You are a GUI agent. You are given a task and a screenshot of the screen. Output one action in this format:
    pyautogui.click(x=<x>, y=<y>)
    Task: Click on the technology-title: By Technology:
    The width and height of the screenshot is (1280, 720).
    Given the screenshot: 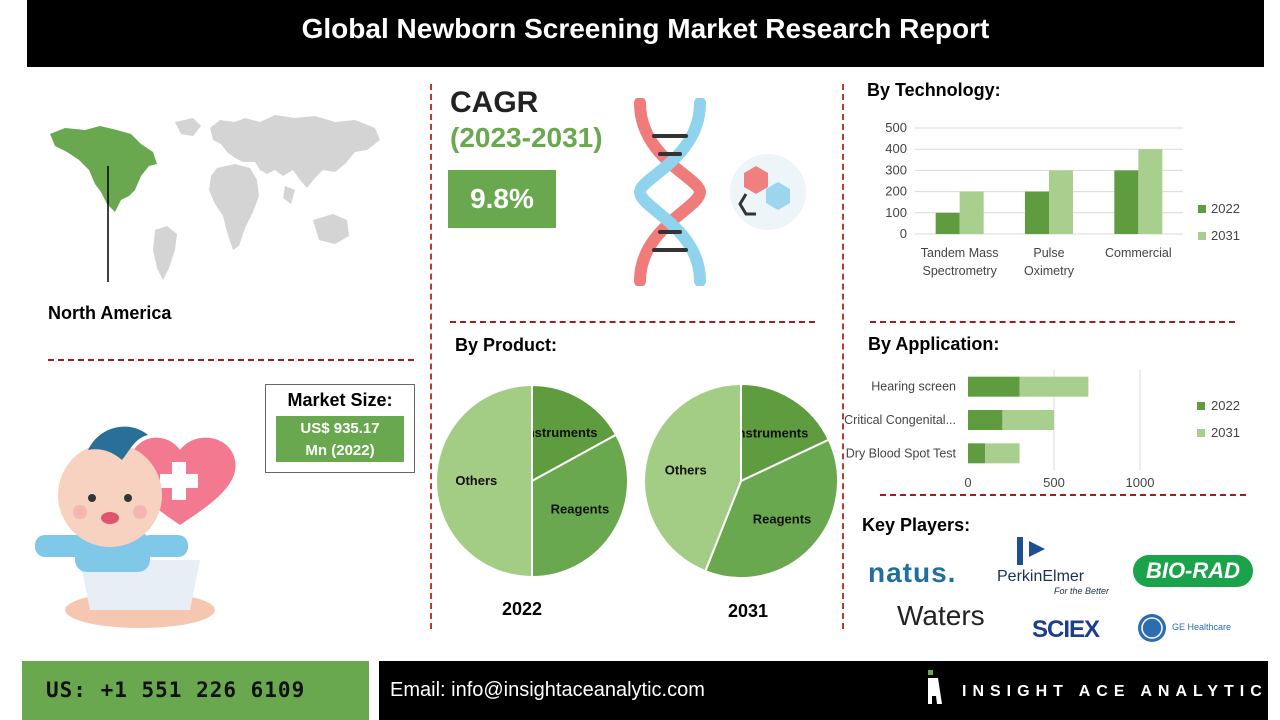 What is the action you would take?
    pyautogui.click(x=934, y=90)
    